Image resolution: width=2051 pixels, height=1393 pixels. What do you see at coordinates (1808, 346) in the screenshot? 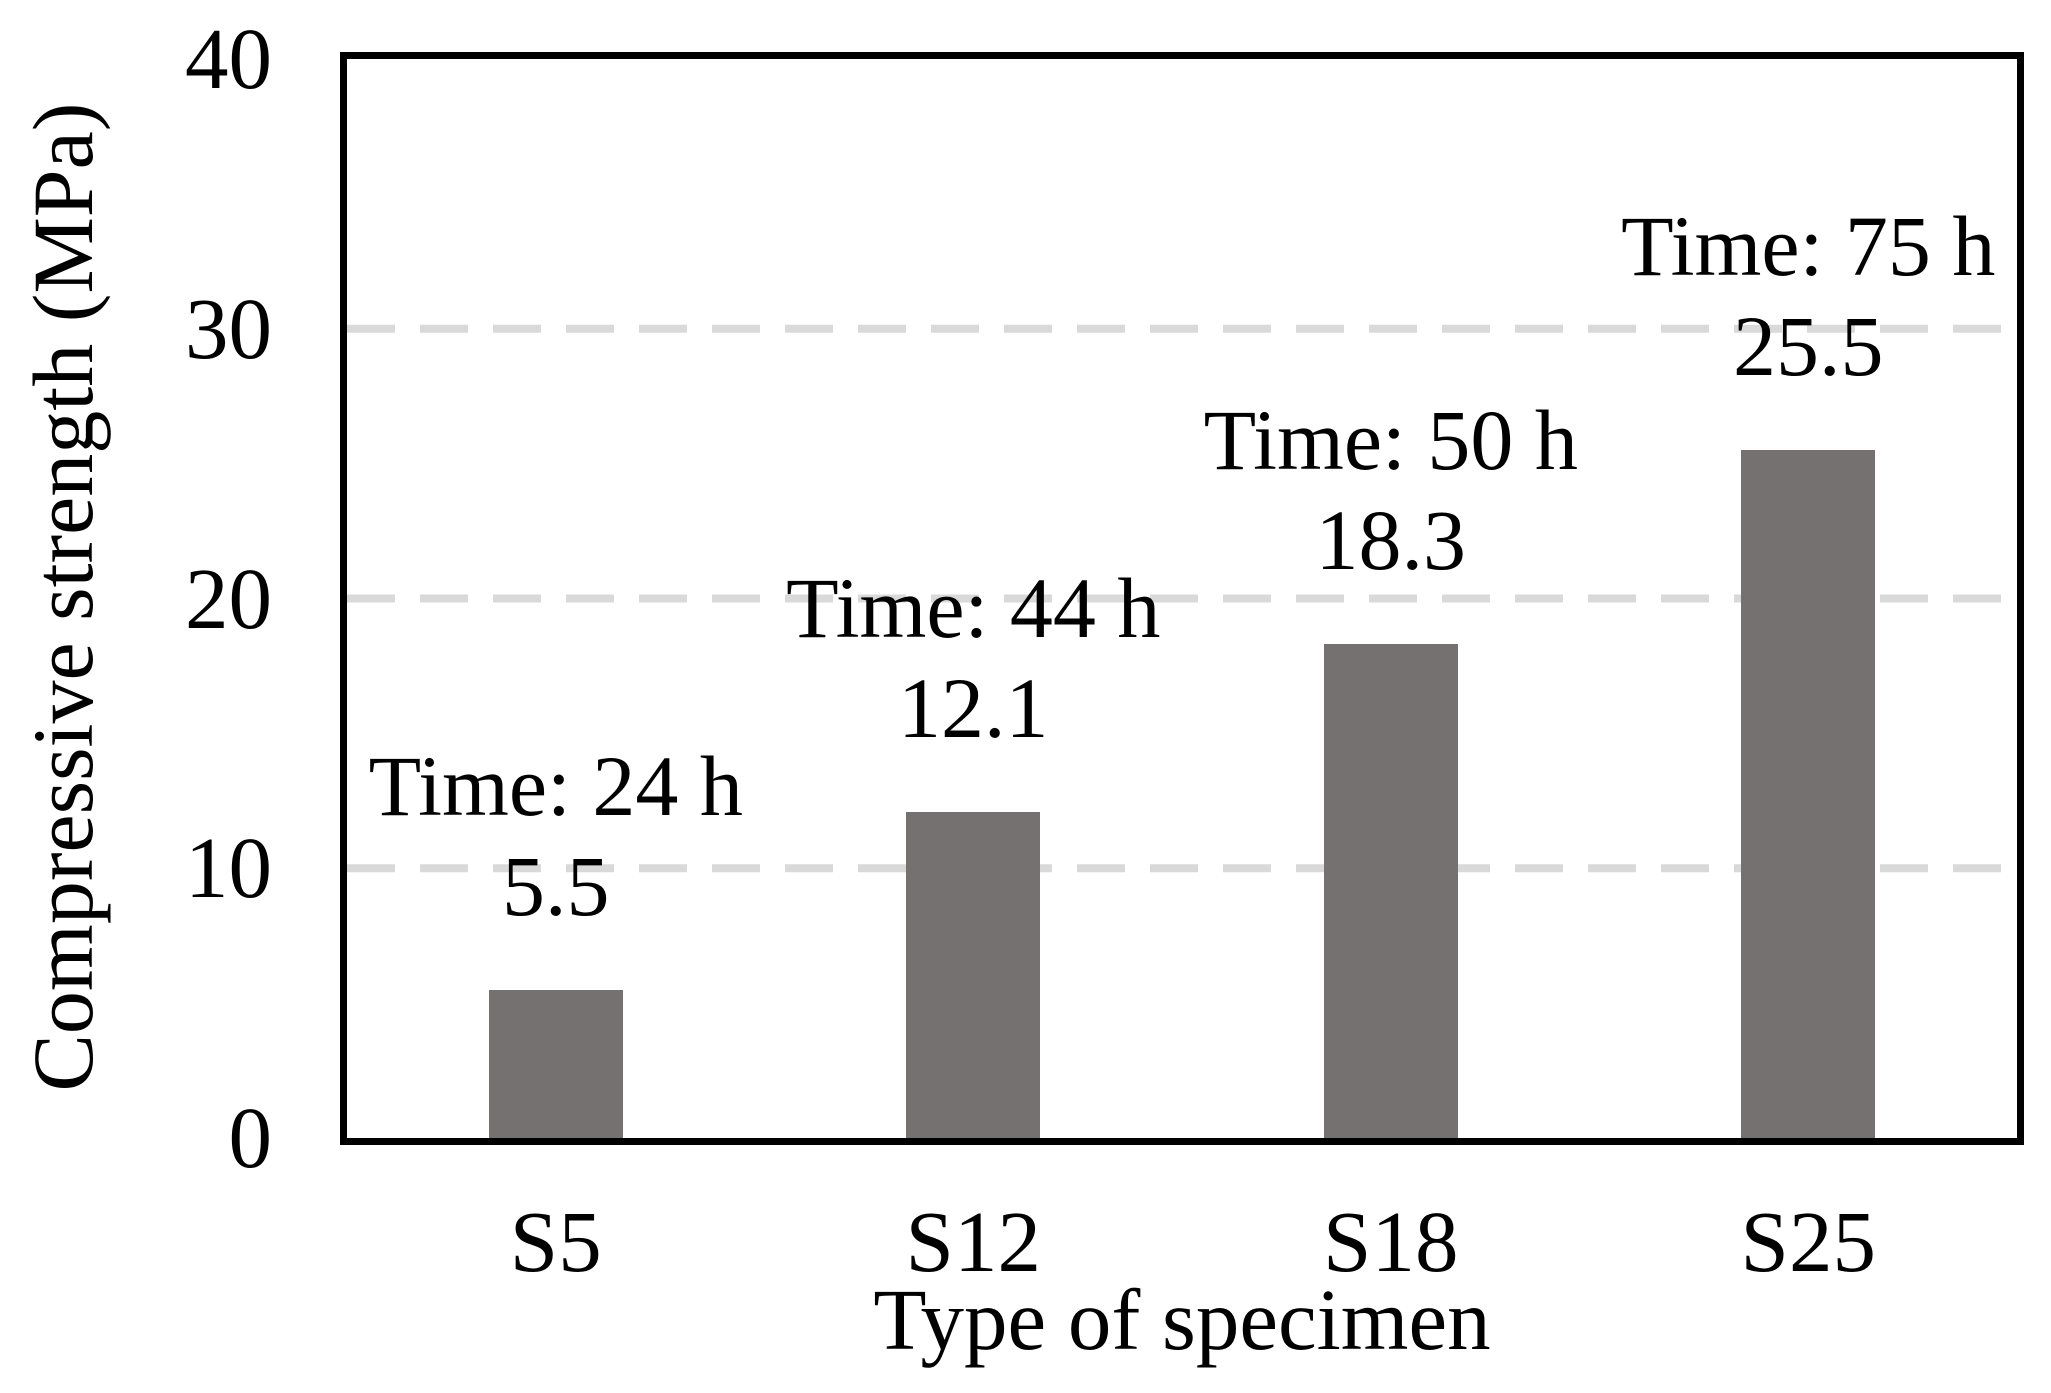
I see `value-annotation: 25.5` at bounding box center [1808, 346].